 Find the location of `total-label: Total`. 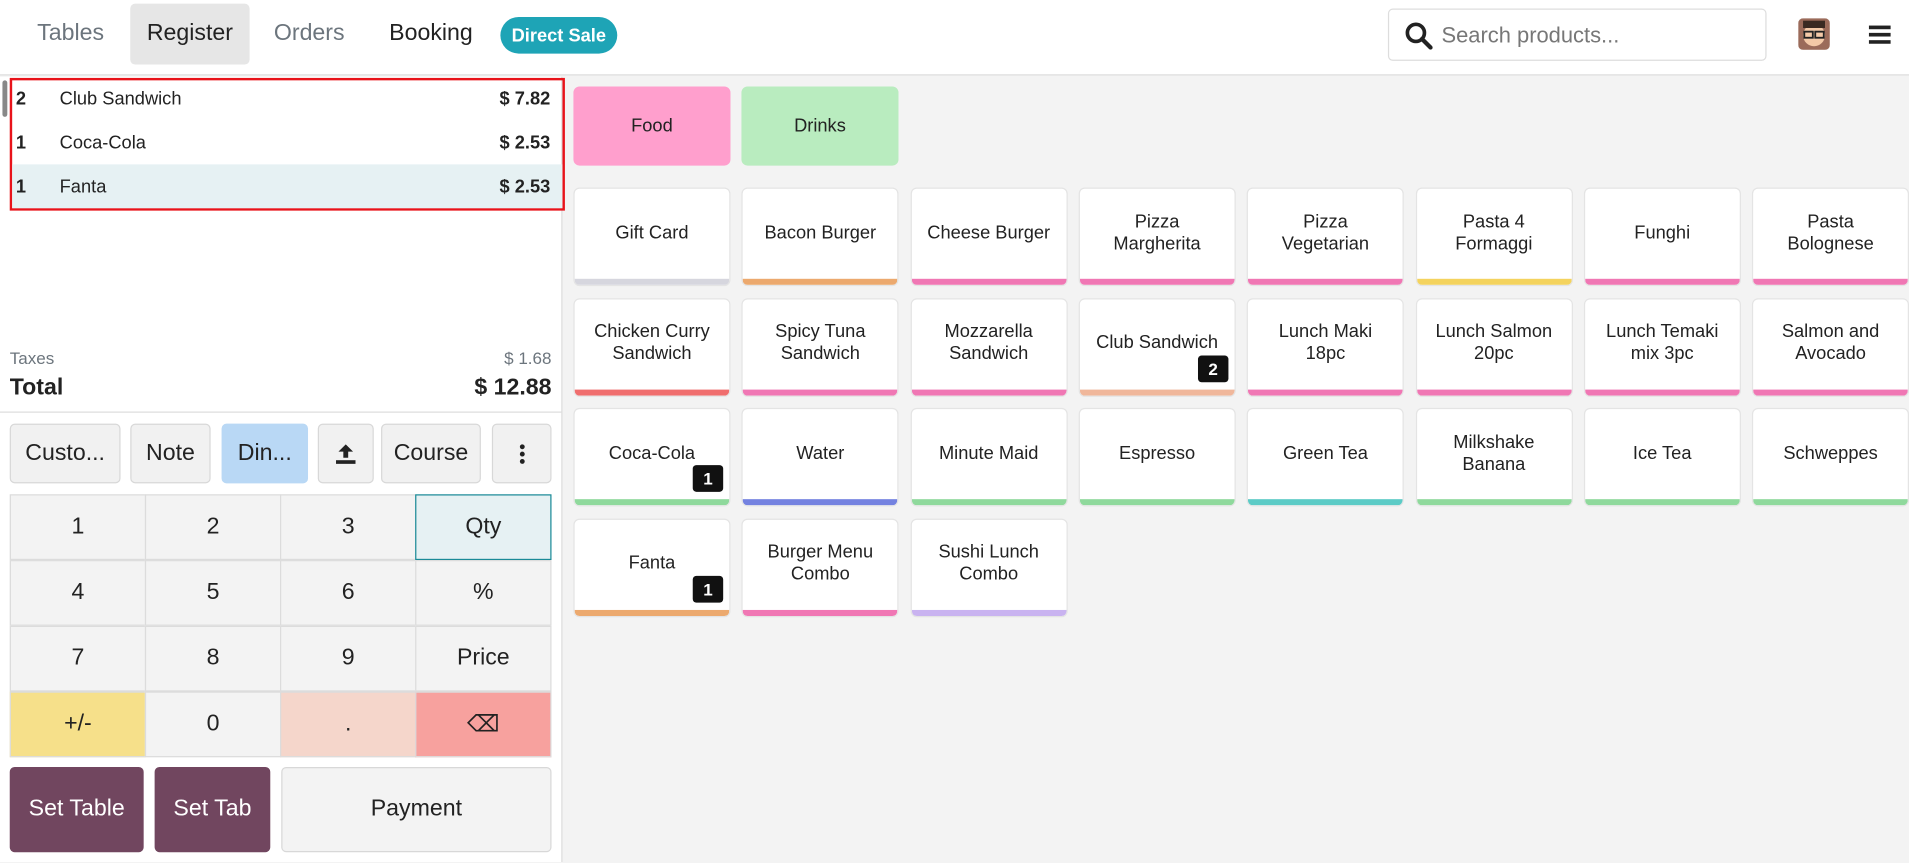

total-label: Total is located at coordinates (36, 387).